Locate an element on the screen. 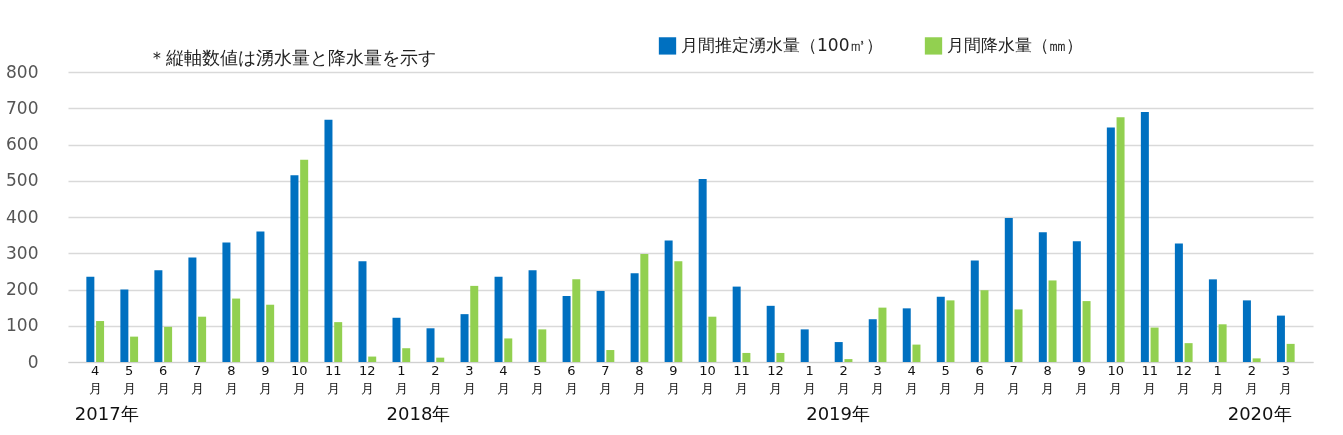  text: ＊縦軸数値は湧水量と降水量を示す is located at coordinates (292, 57).